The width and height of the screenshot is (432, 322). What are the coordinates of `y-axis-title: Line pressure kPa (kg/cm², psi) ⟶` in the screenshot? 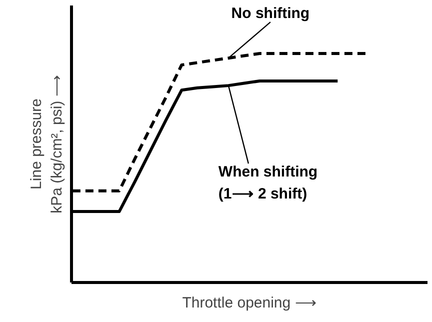 It's located at (47, 144).